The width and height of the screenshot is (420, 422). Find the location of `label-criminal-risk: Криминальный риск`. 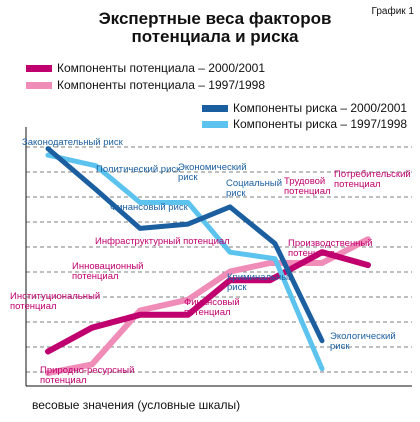

label-criminal-risk: Криминальный риск is located at coordinates (260, 282).